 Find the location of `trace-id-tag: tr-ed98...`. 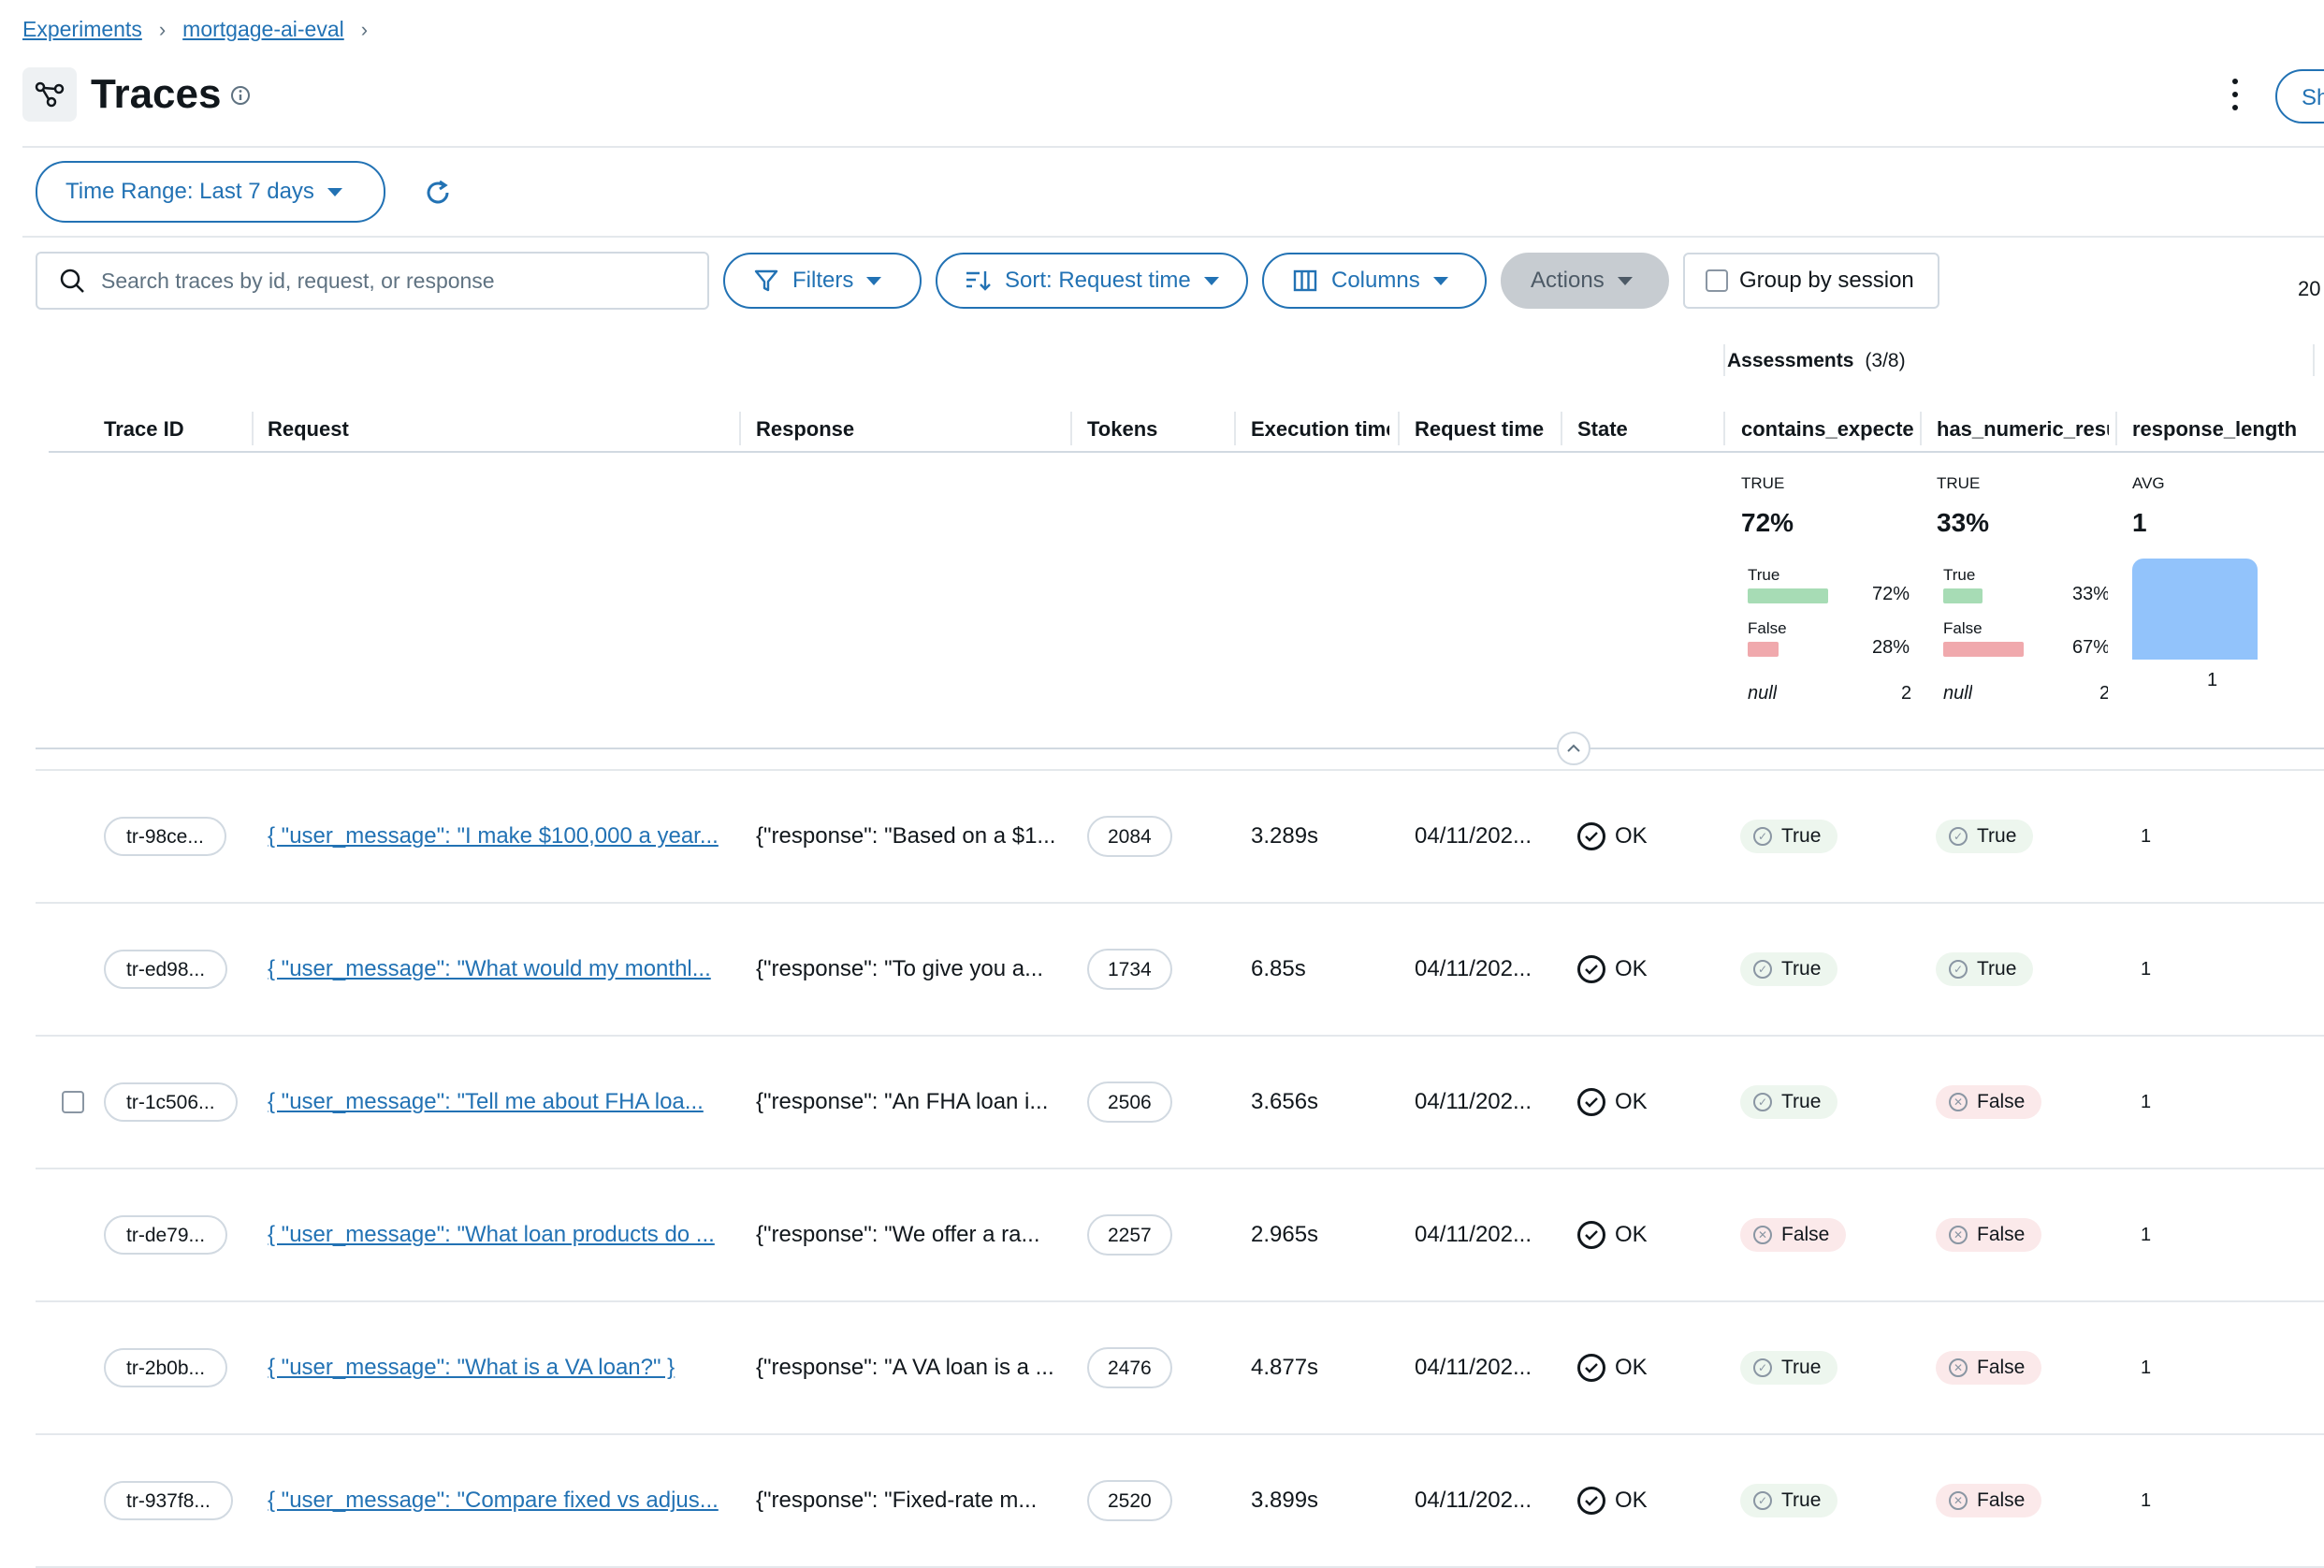

trace-id-tag: tr-ed98... is located at coordinates (166, 969).